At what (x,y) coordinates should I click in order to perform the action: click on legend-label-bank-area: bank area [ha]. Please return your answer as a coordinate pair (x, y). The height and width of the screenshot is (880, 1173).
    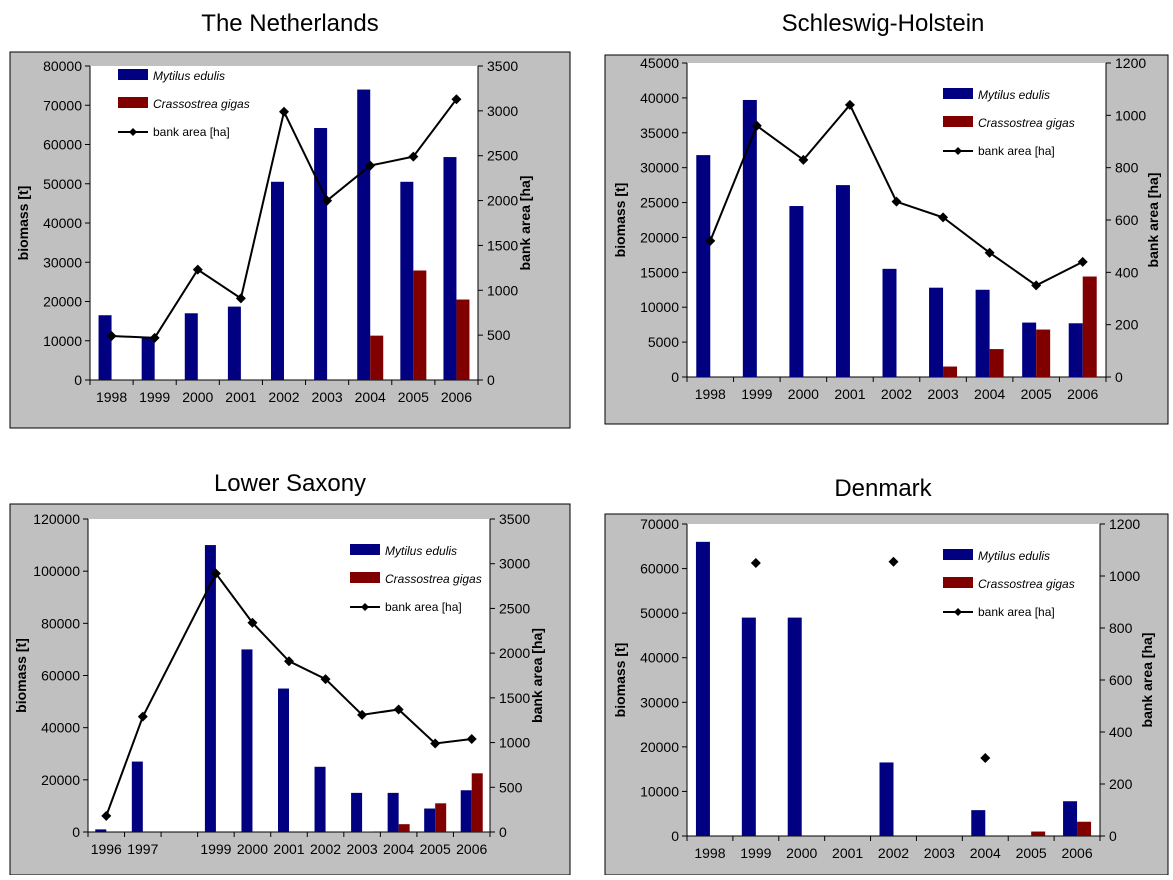
    Looking at the image, I should click on (191, 132).